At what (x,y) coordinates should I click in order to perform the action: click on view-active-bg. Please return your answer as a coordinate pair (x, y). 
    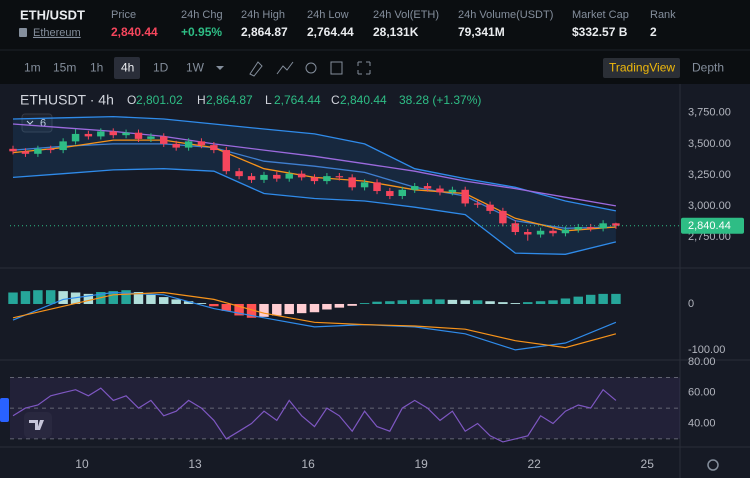
    Looking at the image, I should click on (641, 68).